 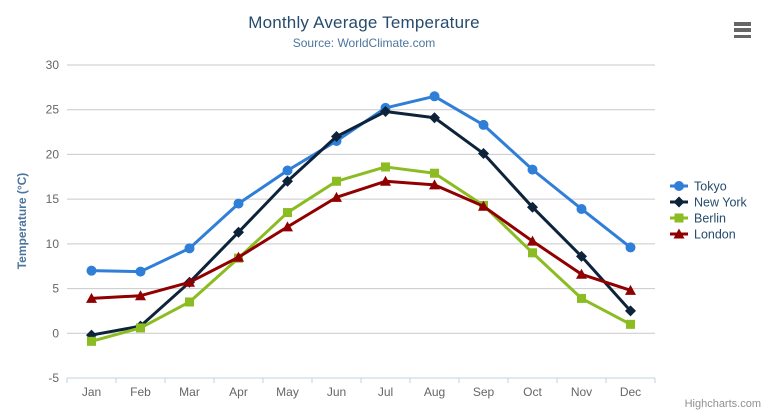 I want to click on x-axis-label: Mar, so click(x=189, y=392).